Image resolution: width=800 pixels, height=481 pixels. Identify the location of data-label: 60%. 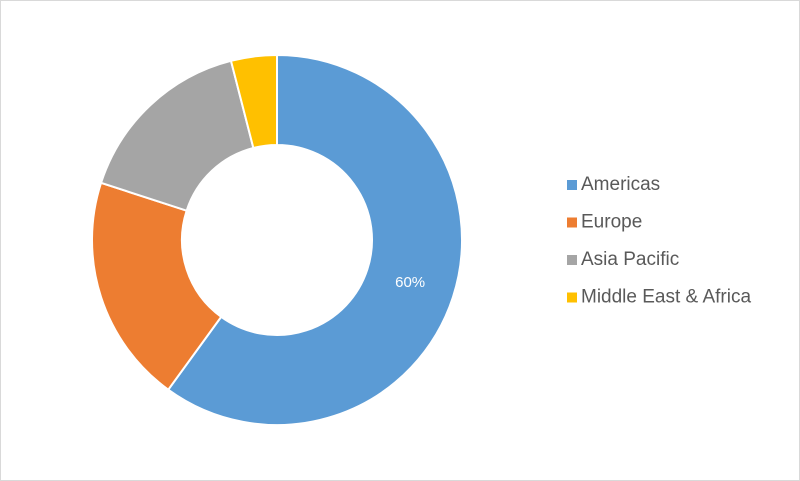
(410, 282).